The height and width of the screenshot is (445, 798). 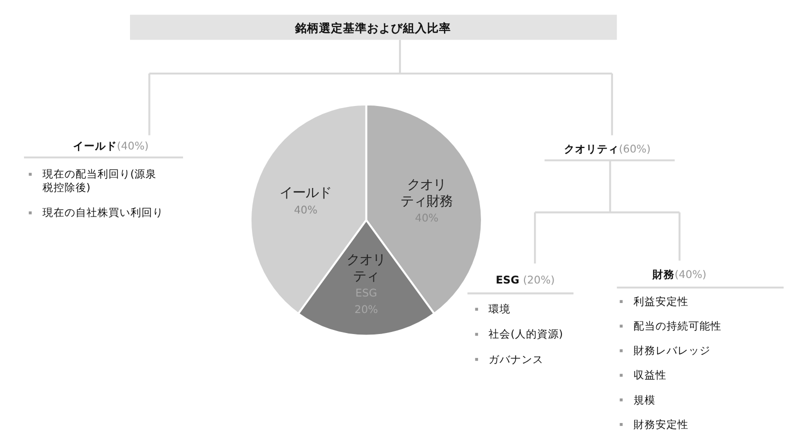 I want to click on text: 規模, so click(x=644, y=400).